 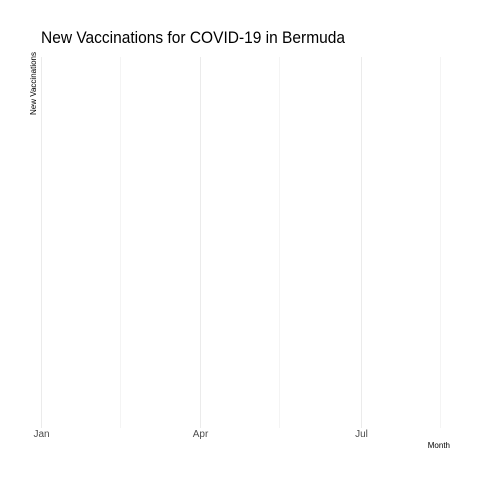 I want to click on chart-title: New Vaccinations for COVID-19 in Bermuda, so click(x=193, y=37).